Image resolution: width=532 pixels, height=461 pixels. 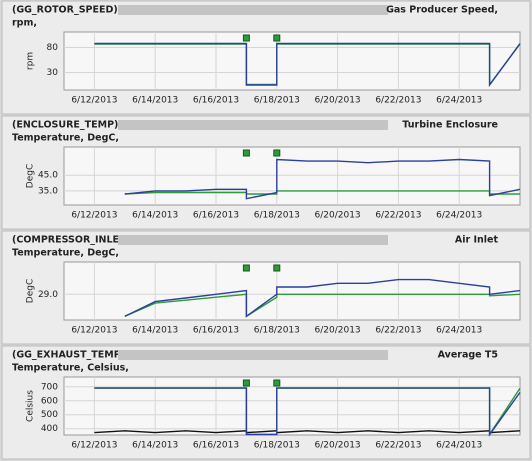 I want to click on panel-title: Turbine Enclosure, so click(x=450, y=125).